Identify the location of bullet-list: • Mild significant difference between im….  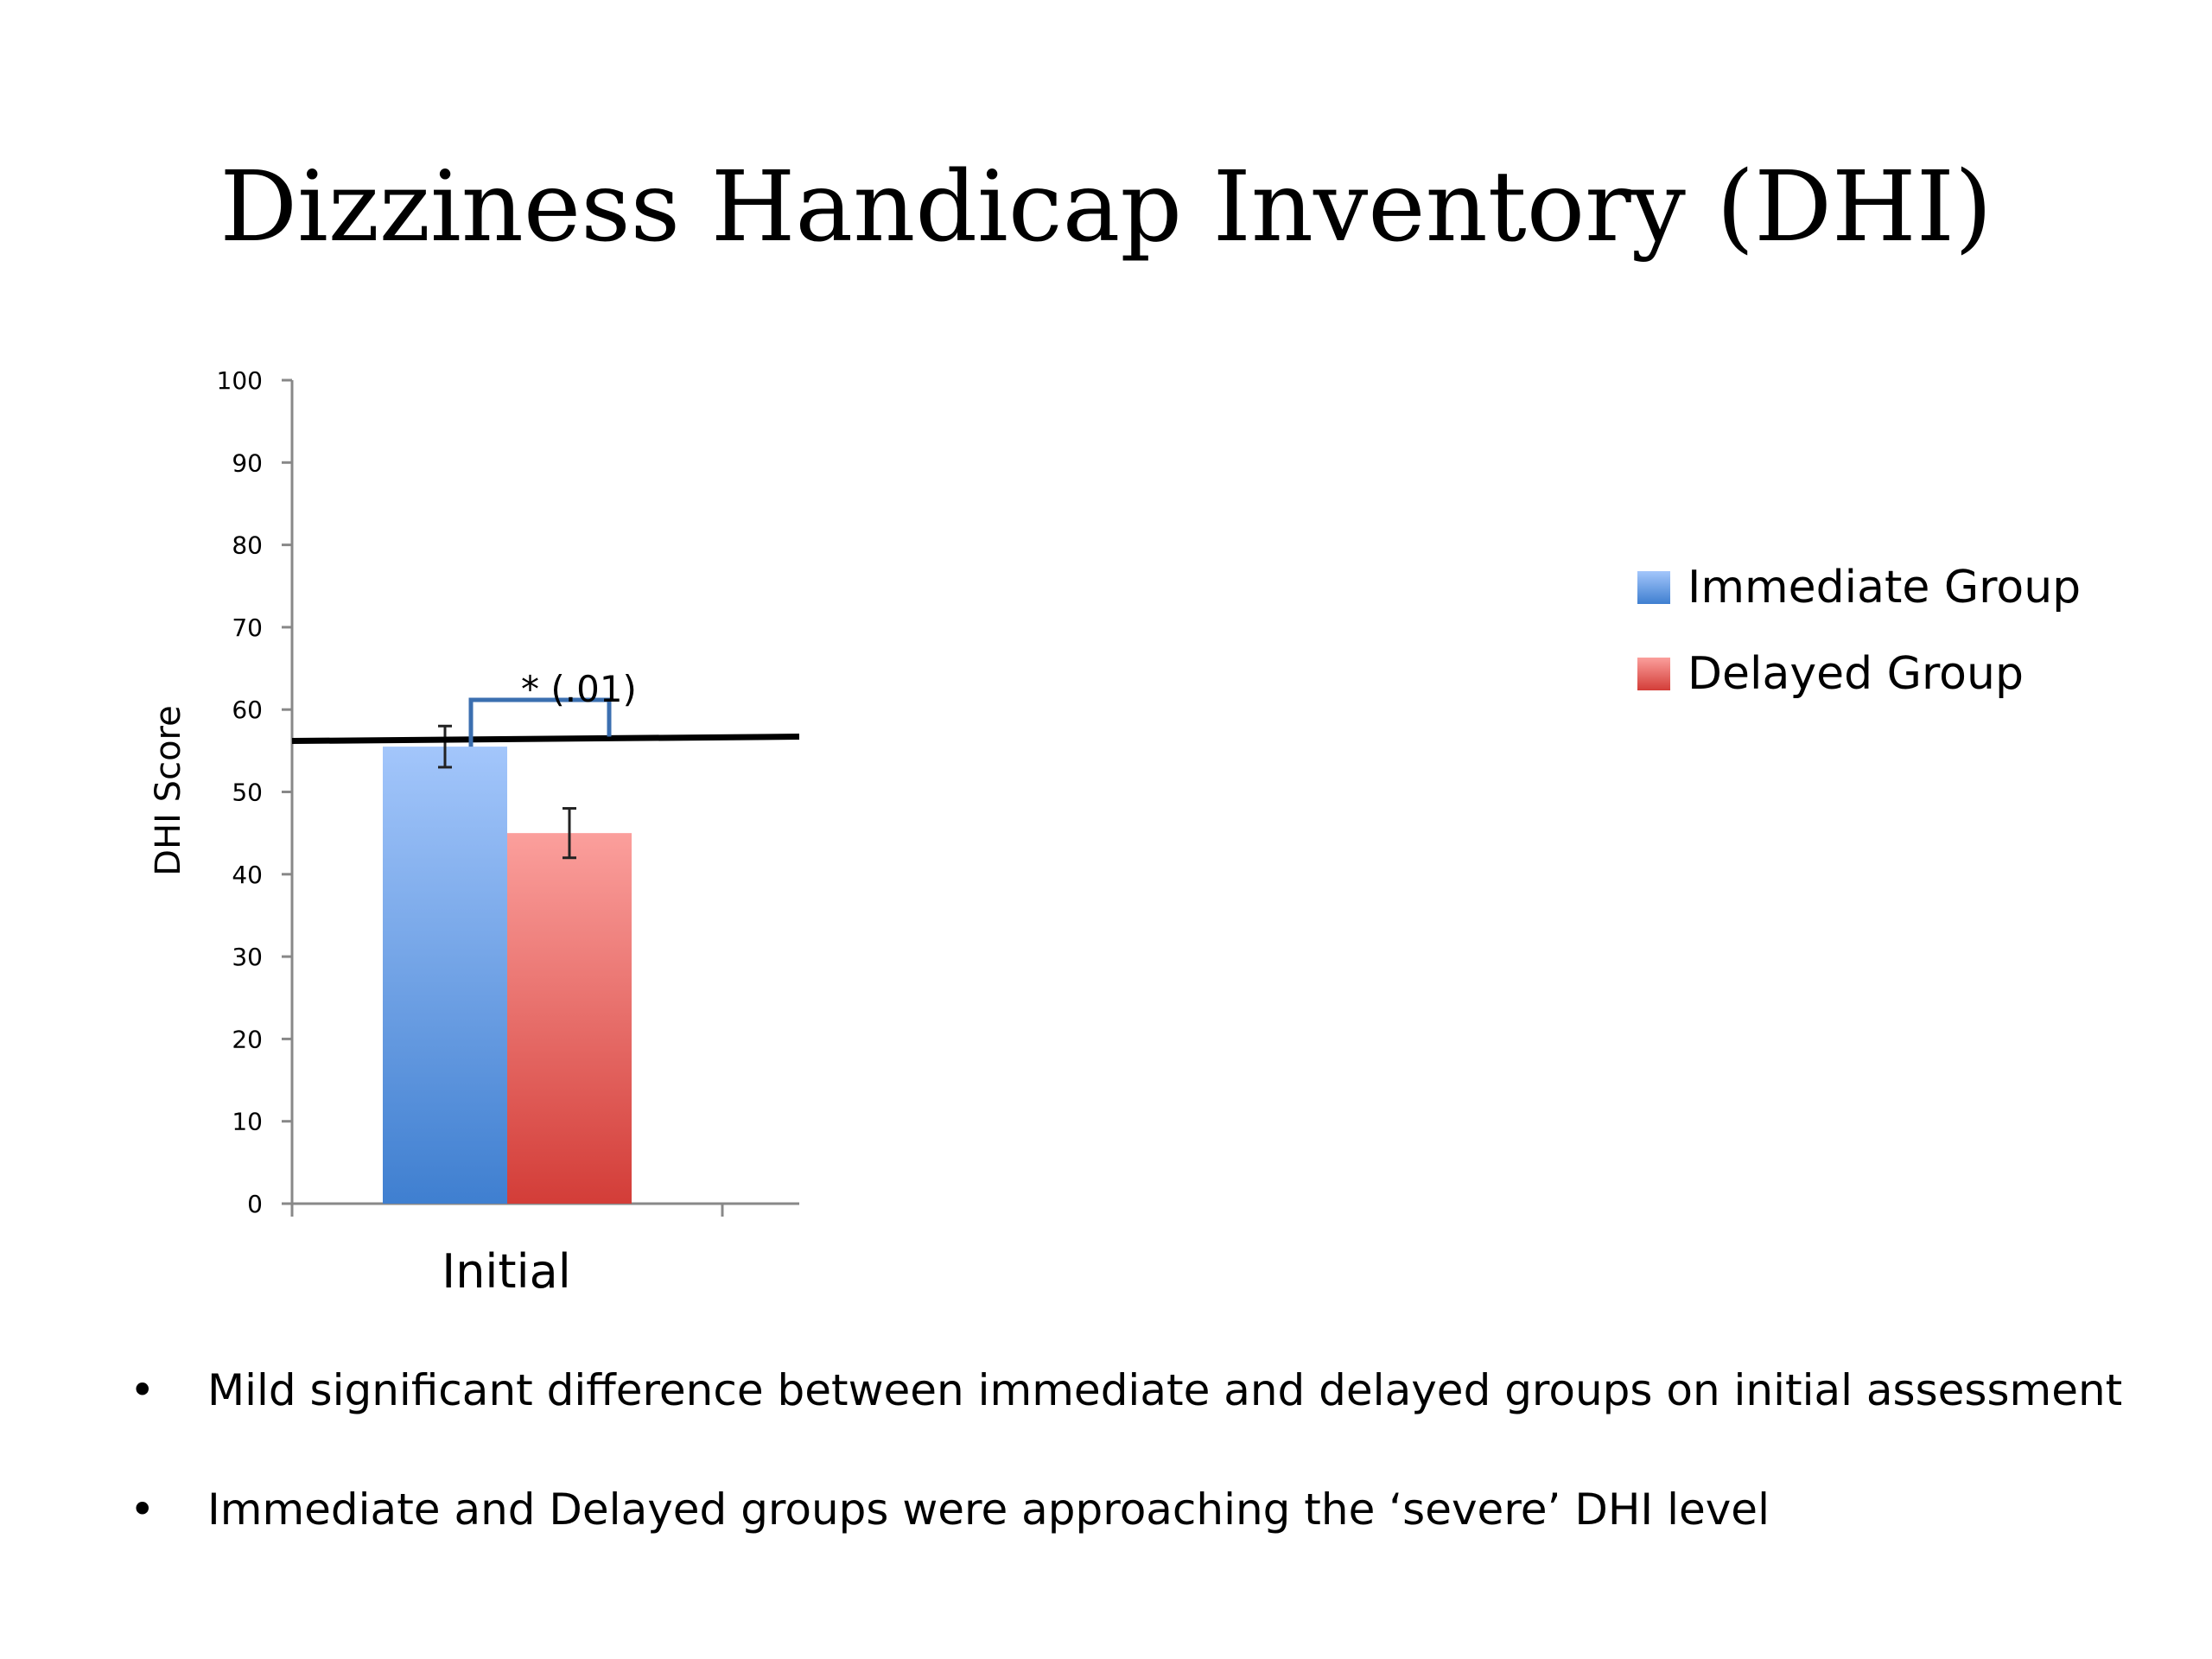
(1126, 1484).